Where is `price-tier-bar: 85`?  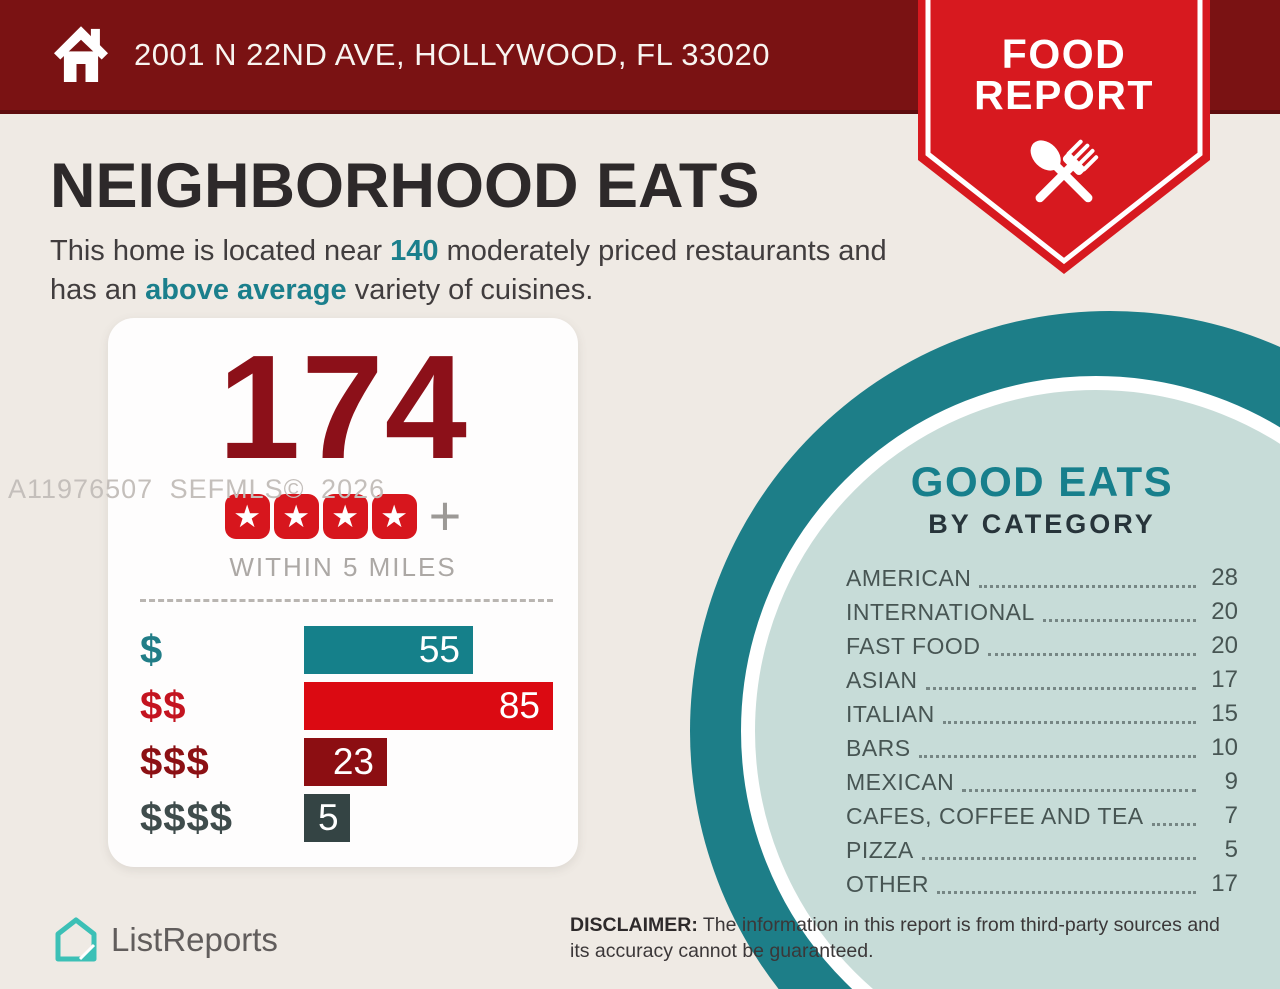
price-tier-bar: 85 is located at coordinates (428, 706).